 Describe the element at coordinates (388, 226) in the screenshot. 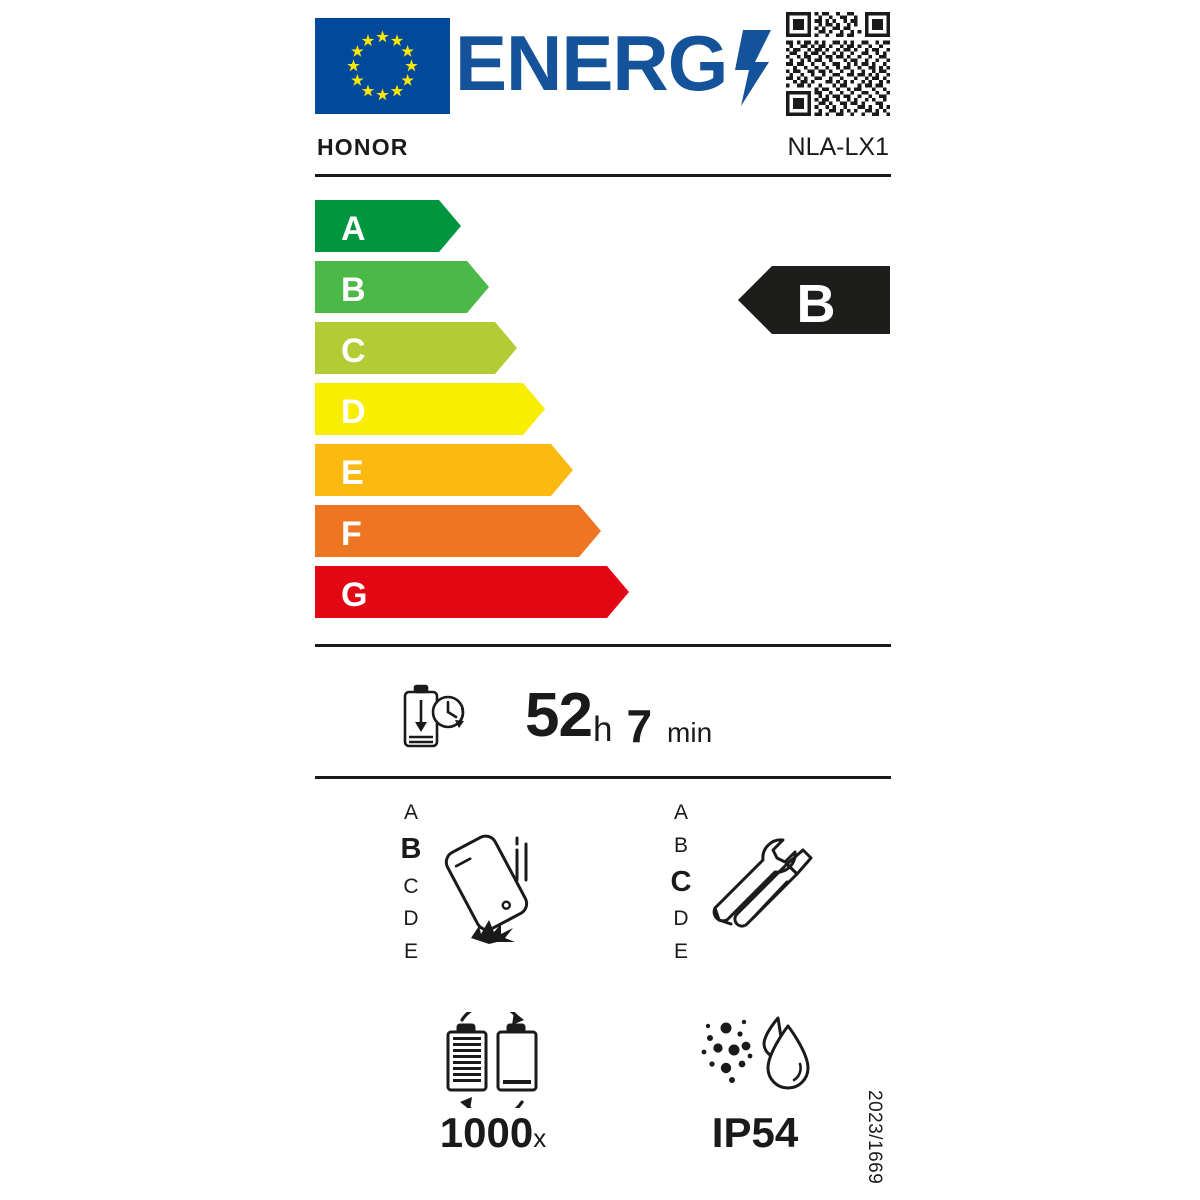

I see `scale-arrow-a: A` at that location.